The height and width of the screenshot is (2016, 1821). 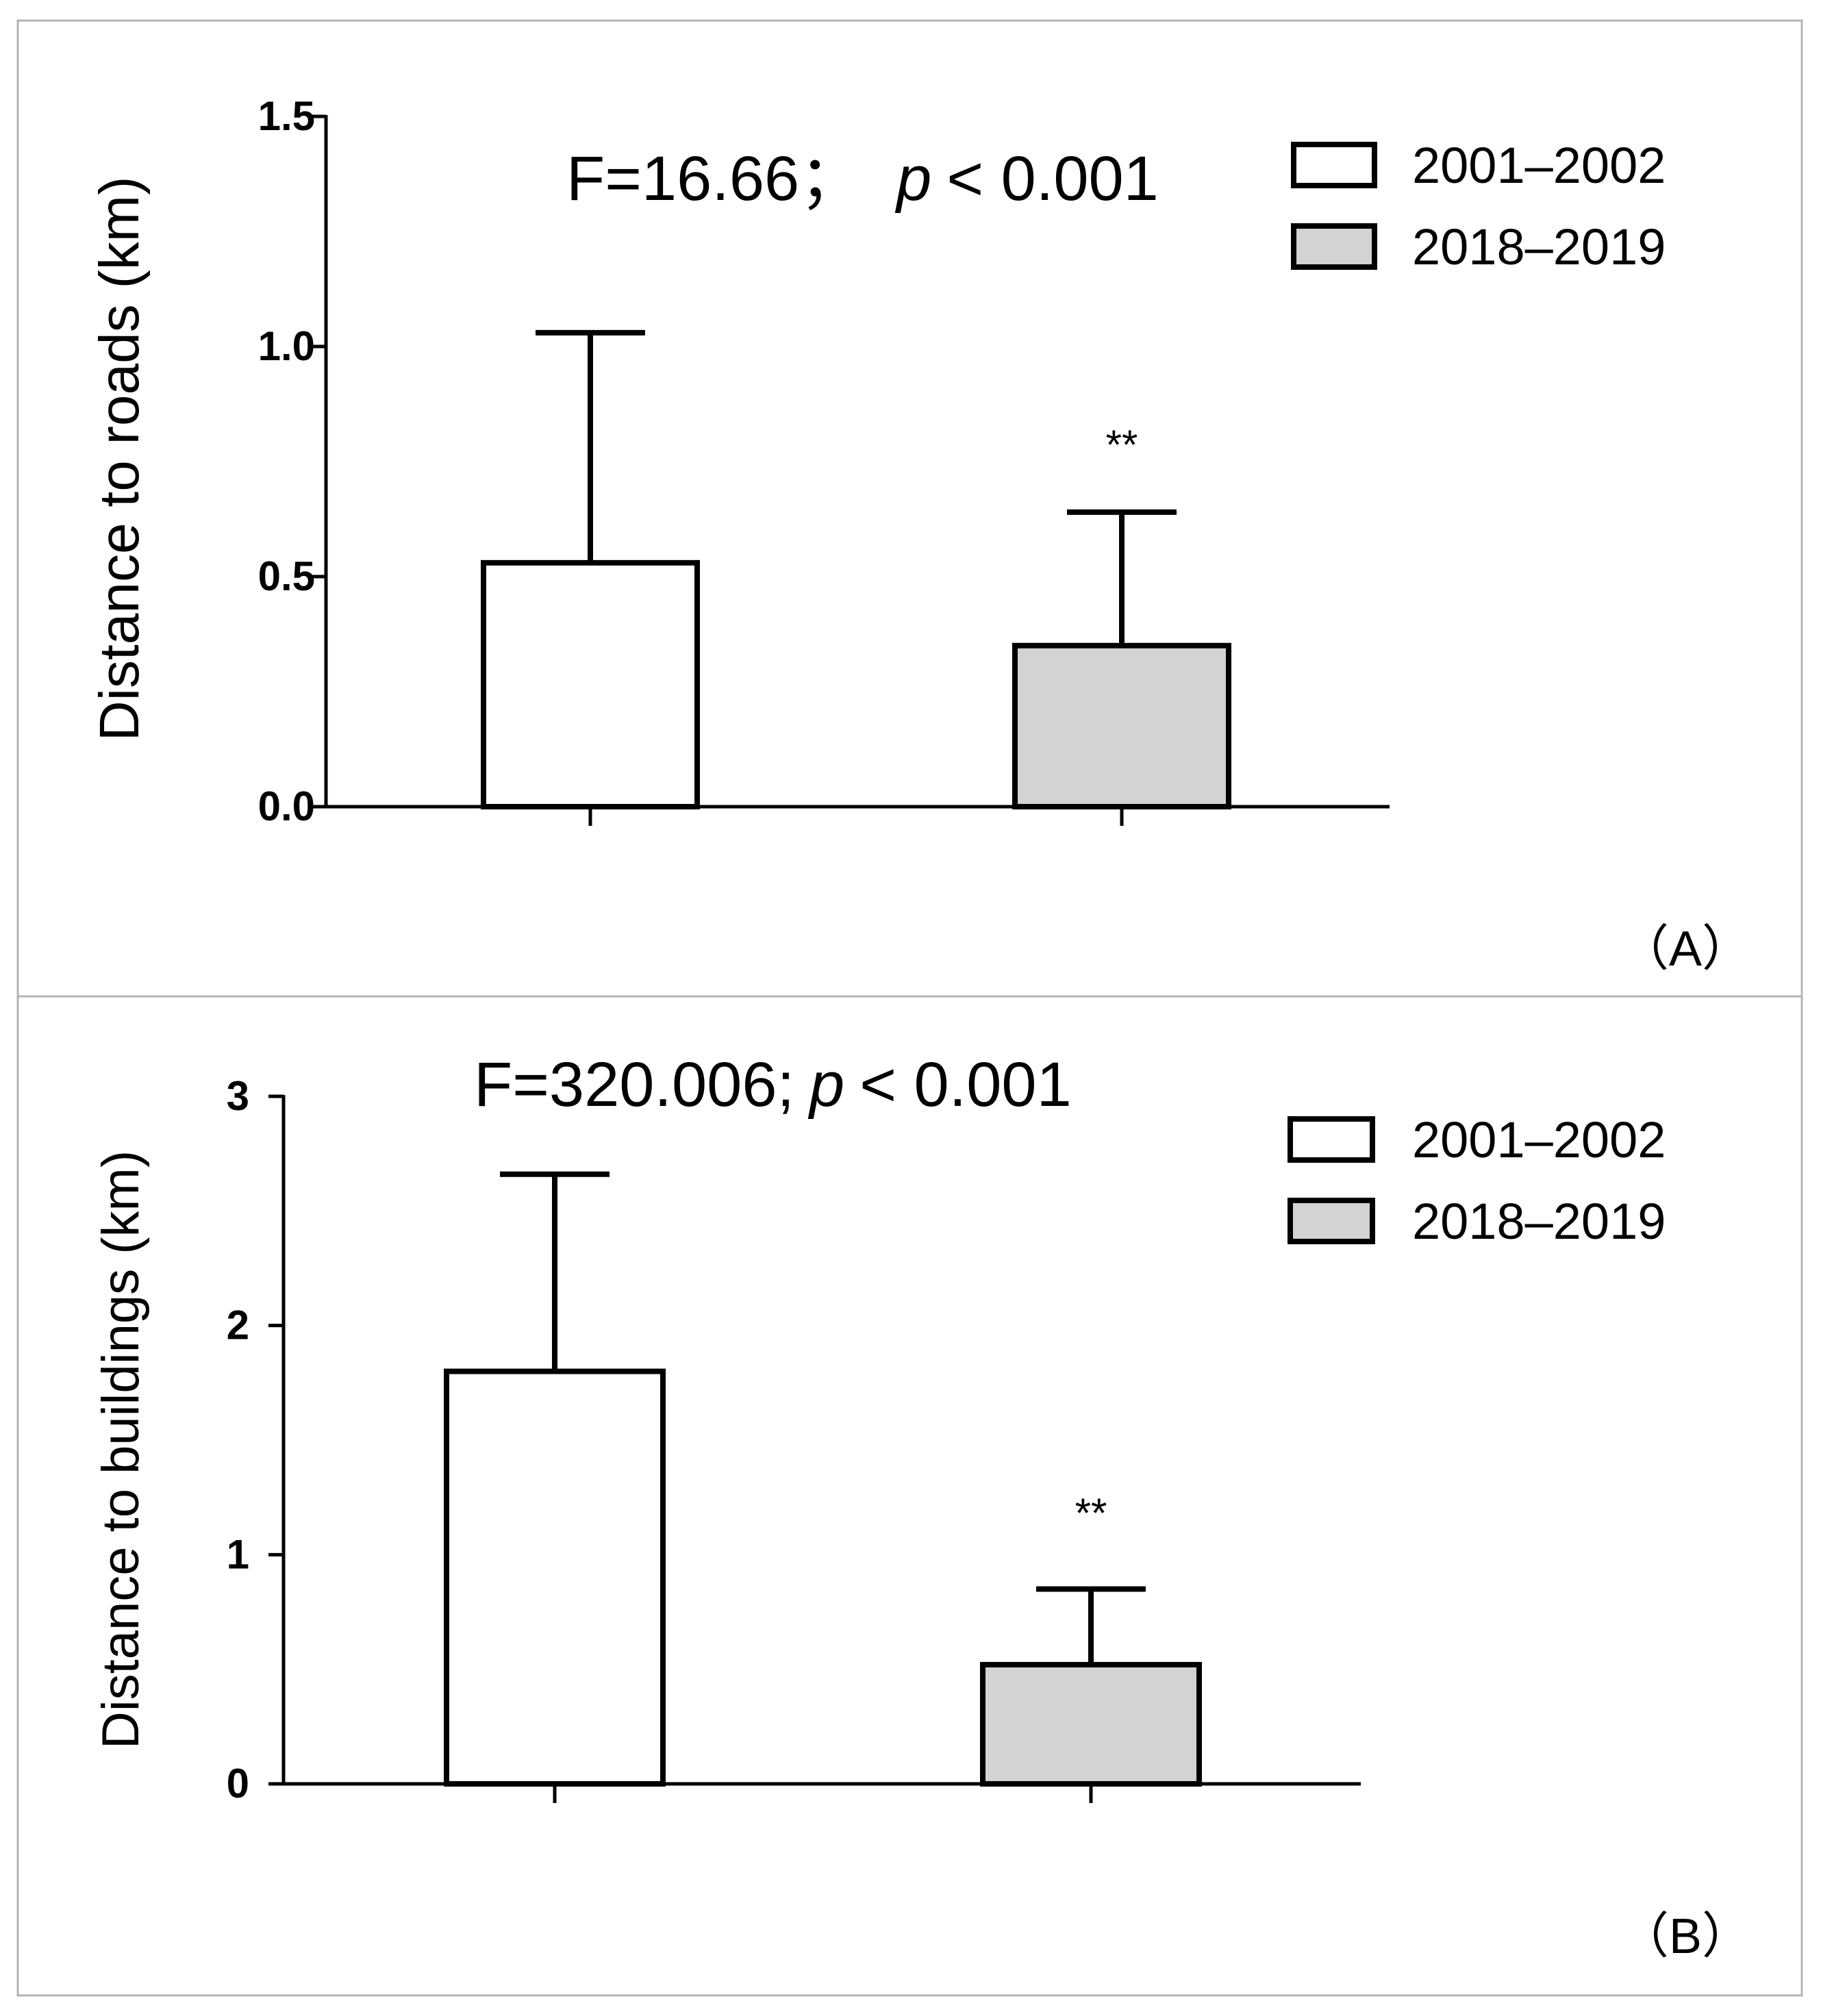 I want to click on y-tick-label: 1, so click(x=238, y=1554).